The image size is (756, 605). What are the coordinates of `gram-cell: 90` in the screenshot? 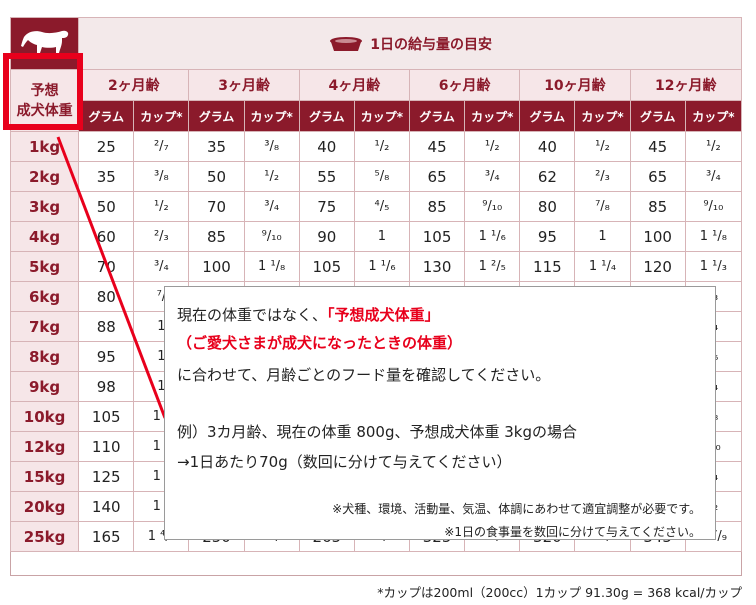 It's located at (326, 236).